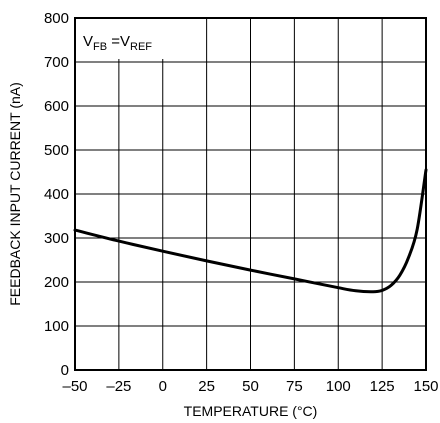 Image resolution: width=440 pixels, height=423 pixels. What do you see at coordinates (56, 18) in the screenshot?
I see `y-tick-label: 800` at bounding box center [56, 18].